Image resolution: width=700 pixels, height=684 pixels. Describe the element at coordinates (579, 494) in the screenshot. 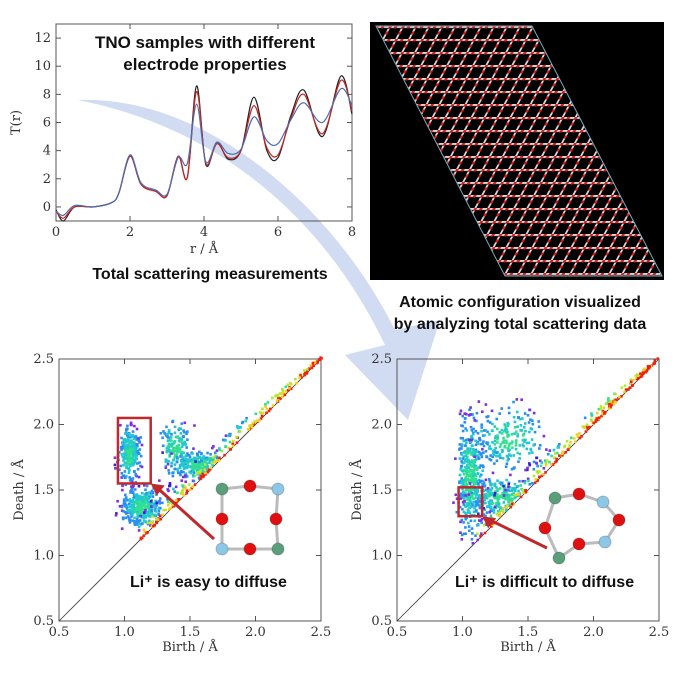

I see `atom` at that location.